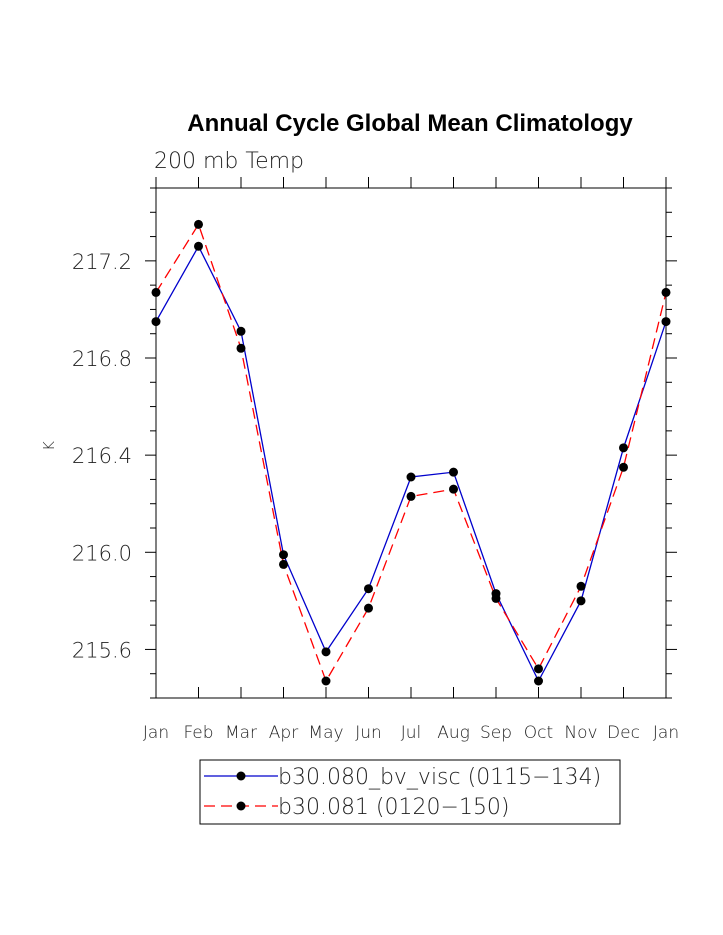 This screenshot has height=935, width=723. I want to click on x-tick-label: Apr, so click(283, 733).